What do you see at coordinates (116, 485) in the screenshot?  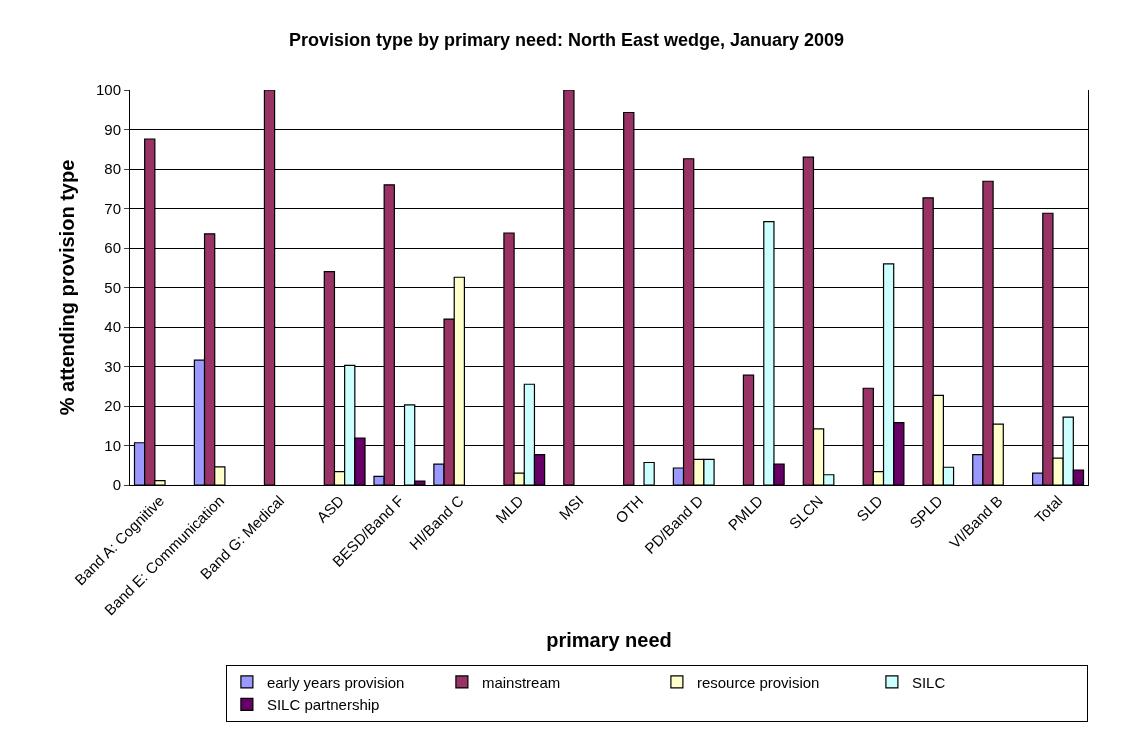 I see `y-tick-label: 0` at bounding box center [116, 485].